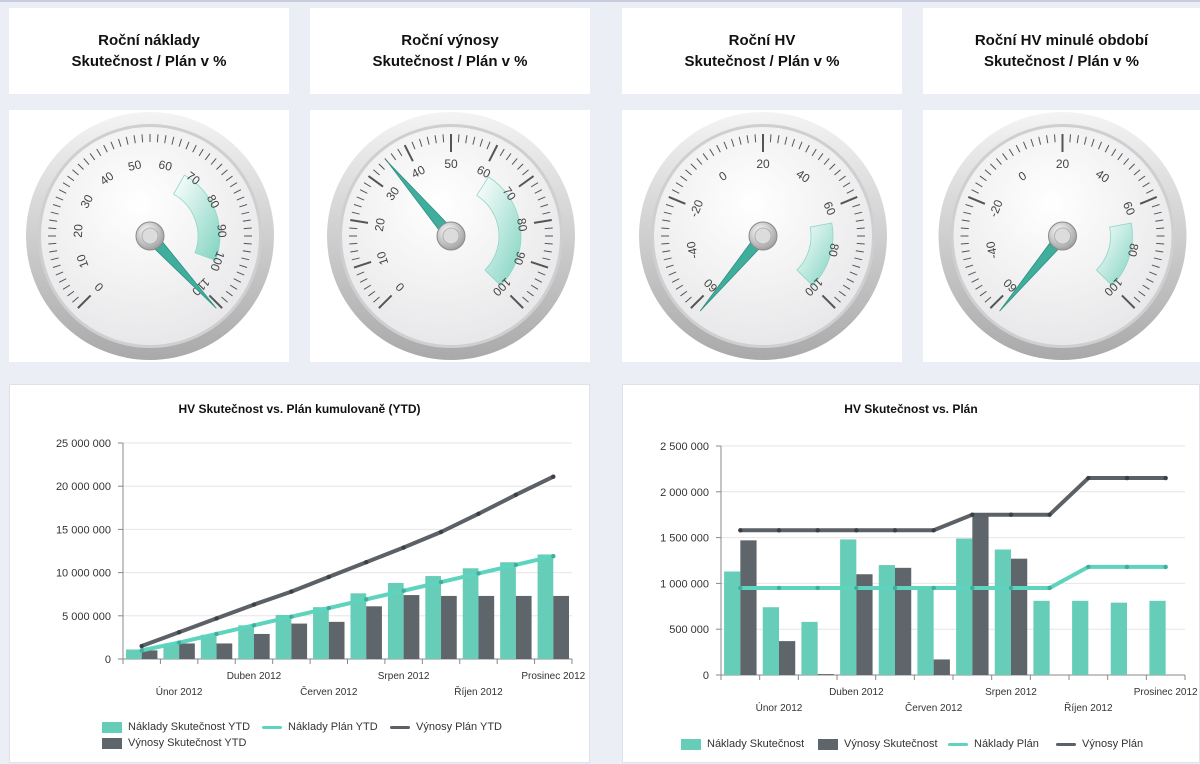  Describe the element at coordinates (176, 727) in the screenshot. I see `legend-item: Náklady Skutečnost YTD` at that location.